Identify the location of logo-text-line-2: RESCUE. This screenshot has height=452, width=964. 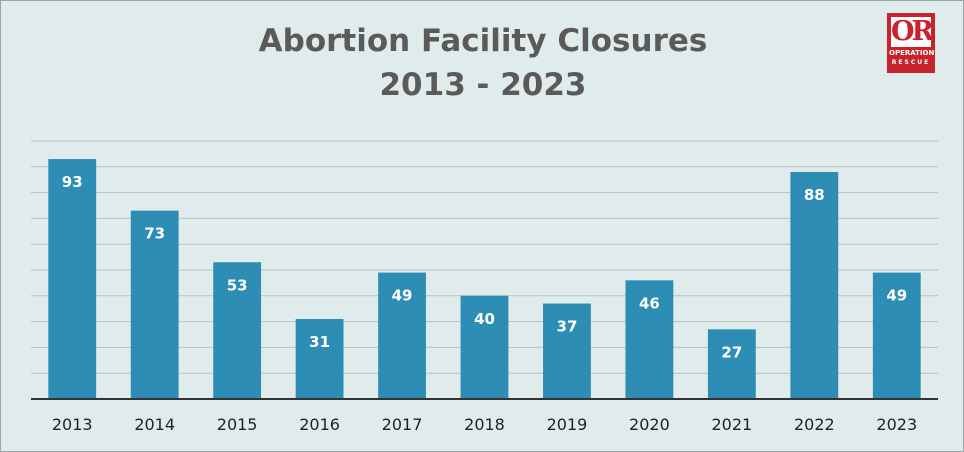
(911, 62).